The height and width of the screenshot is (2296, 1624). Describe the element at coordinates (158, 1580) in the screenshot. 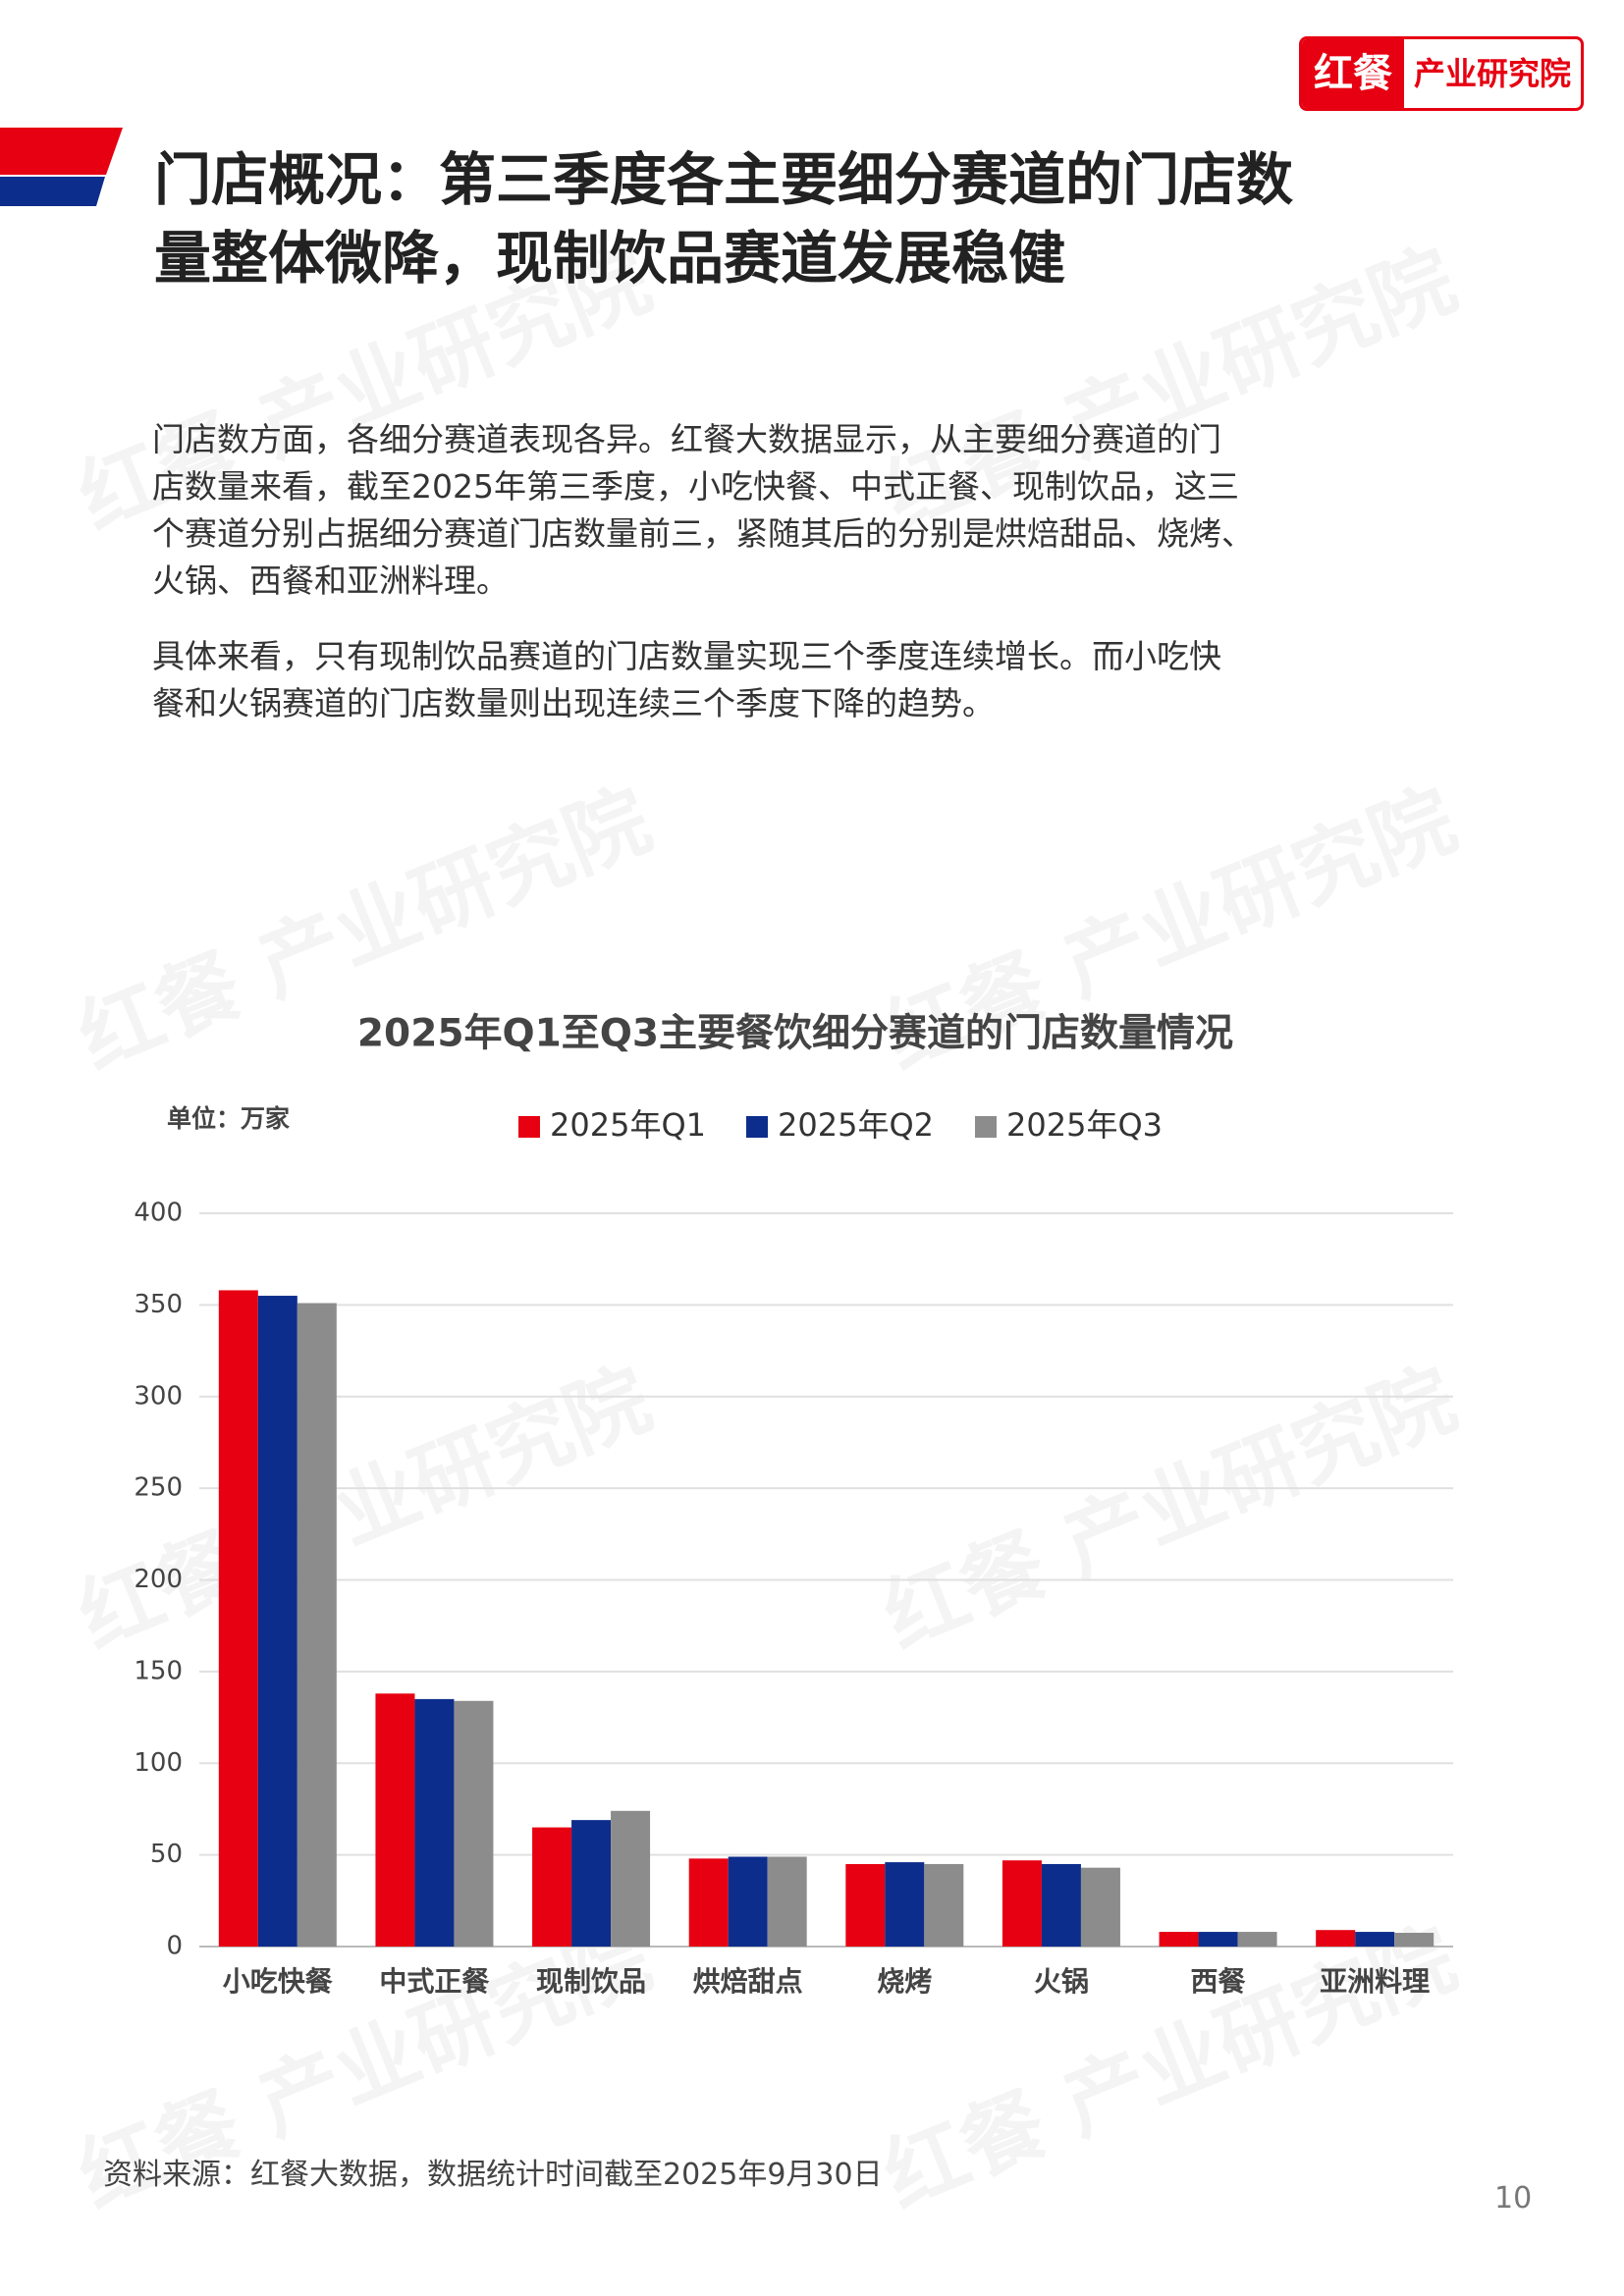

I see `y-tick-label: 200` at that location.